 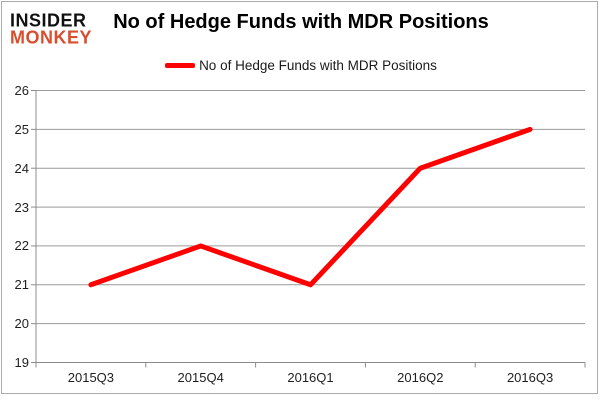 I want to click on legend: No of Hedge Funds with MDR Positions, so click(x=301, y=65).